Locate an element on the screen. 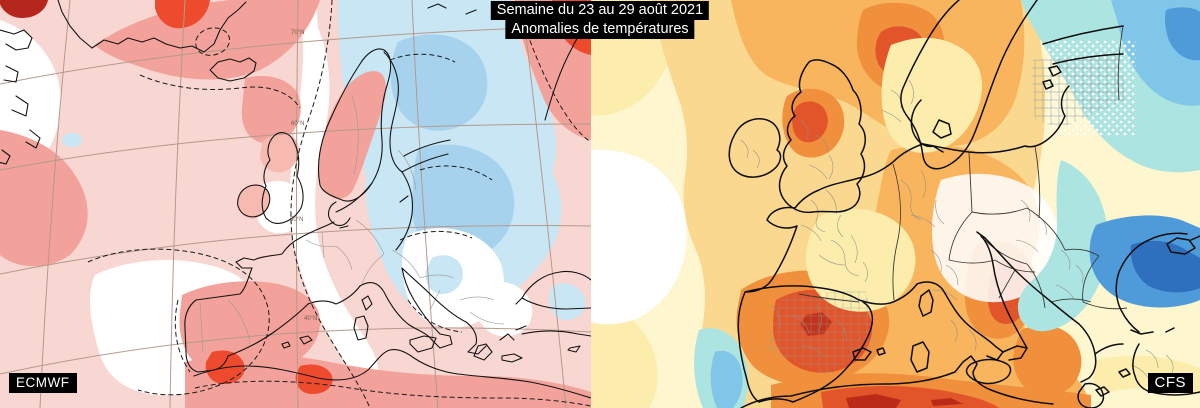 The width and height of the screenshot is (1200, 408). latitude-label-60n: 60°N is located at coordinates (298, 124).